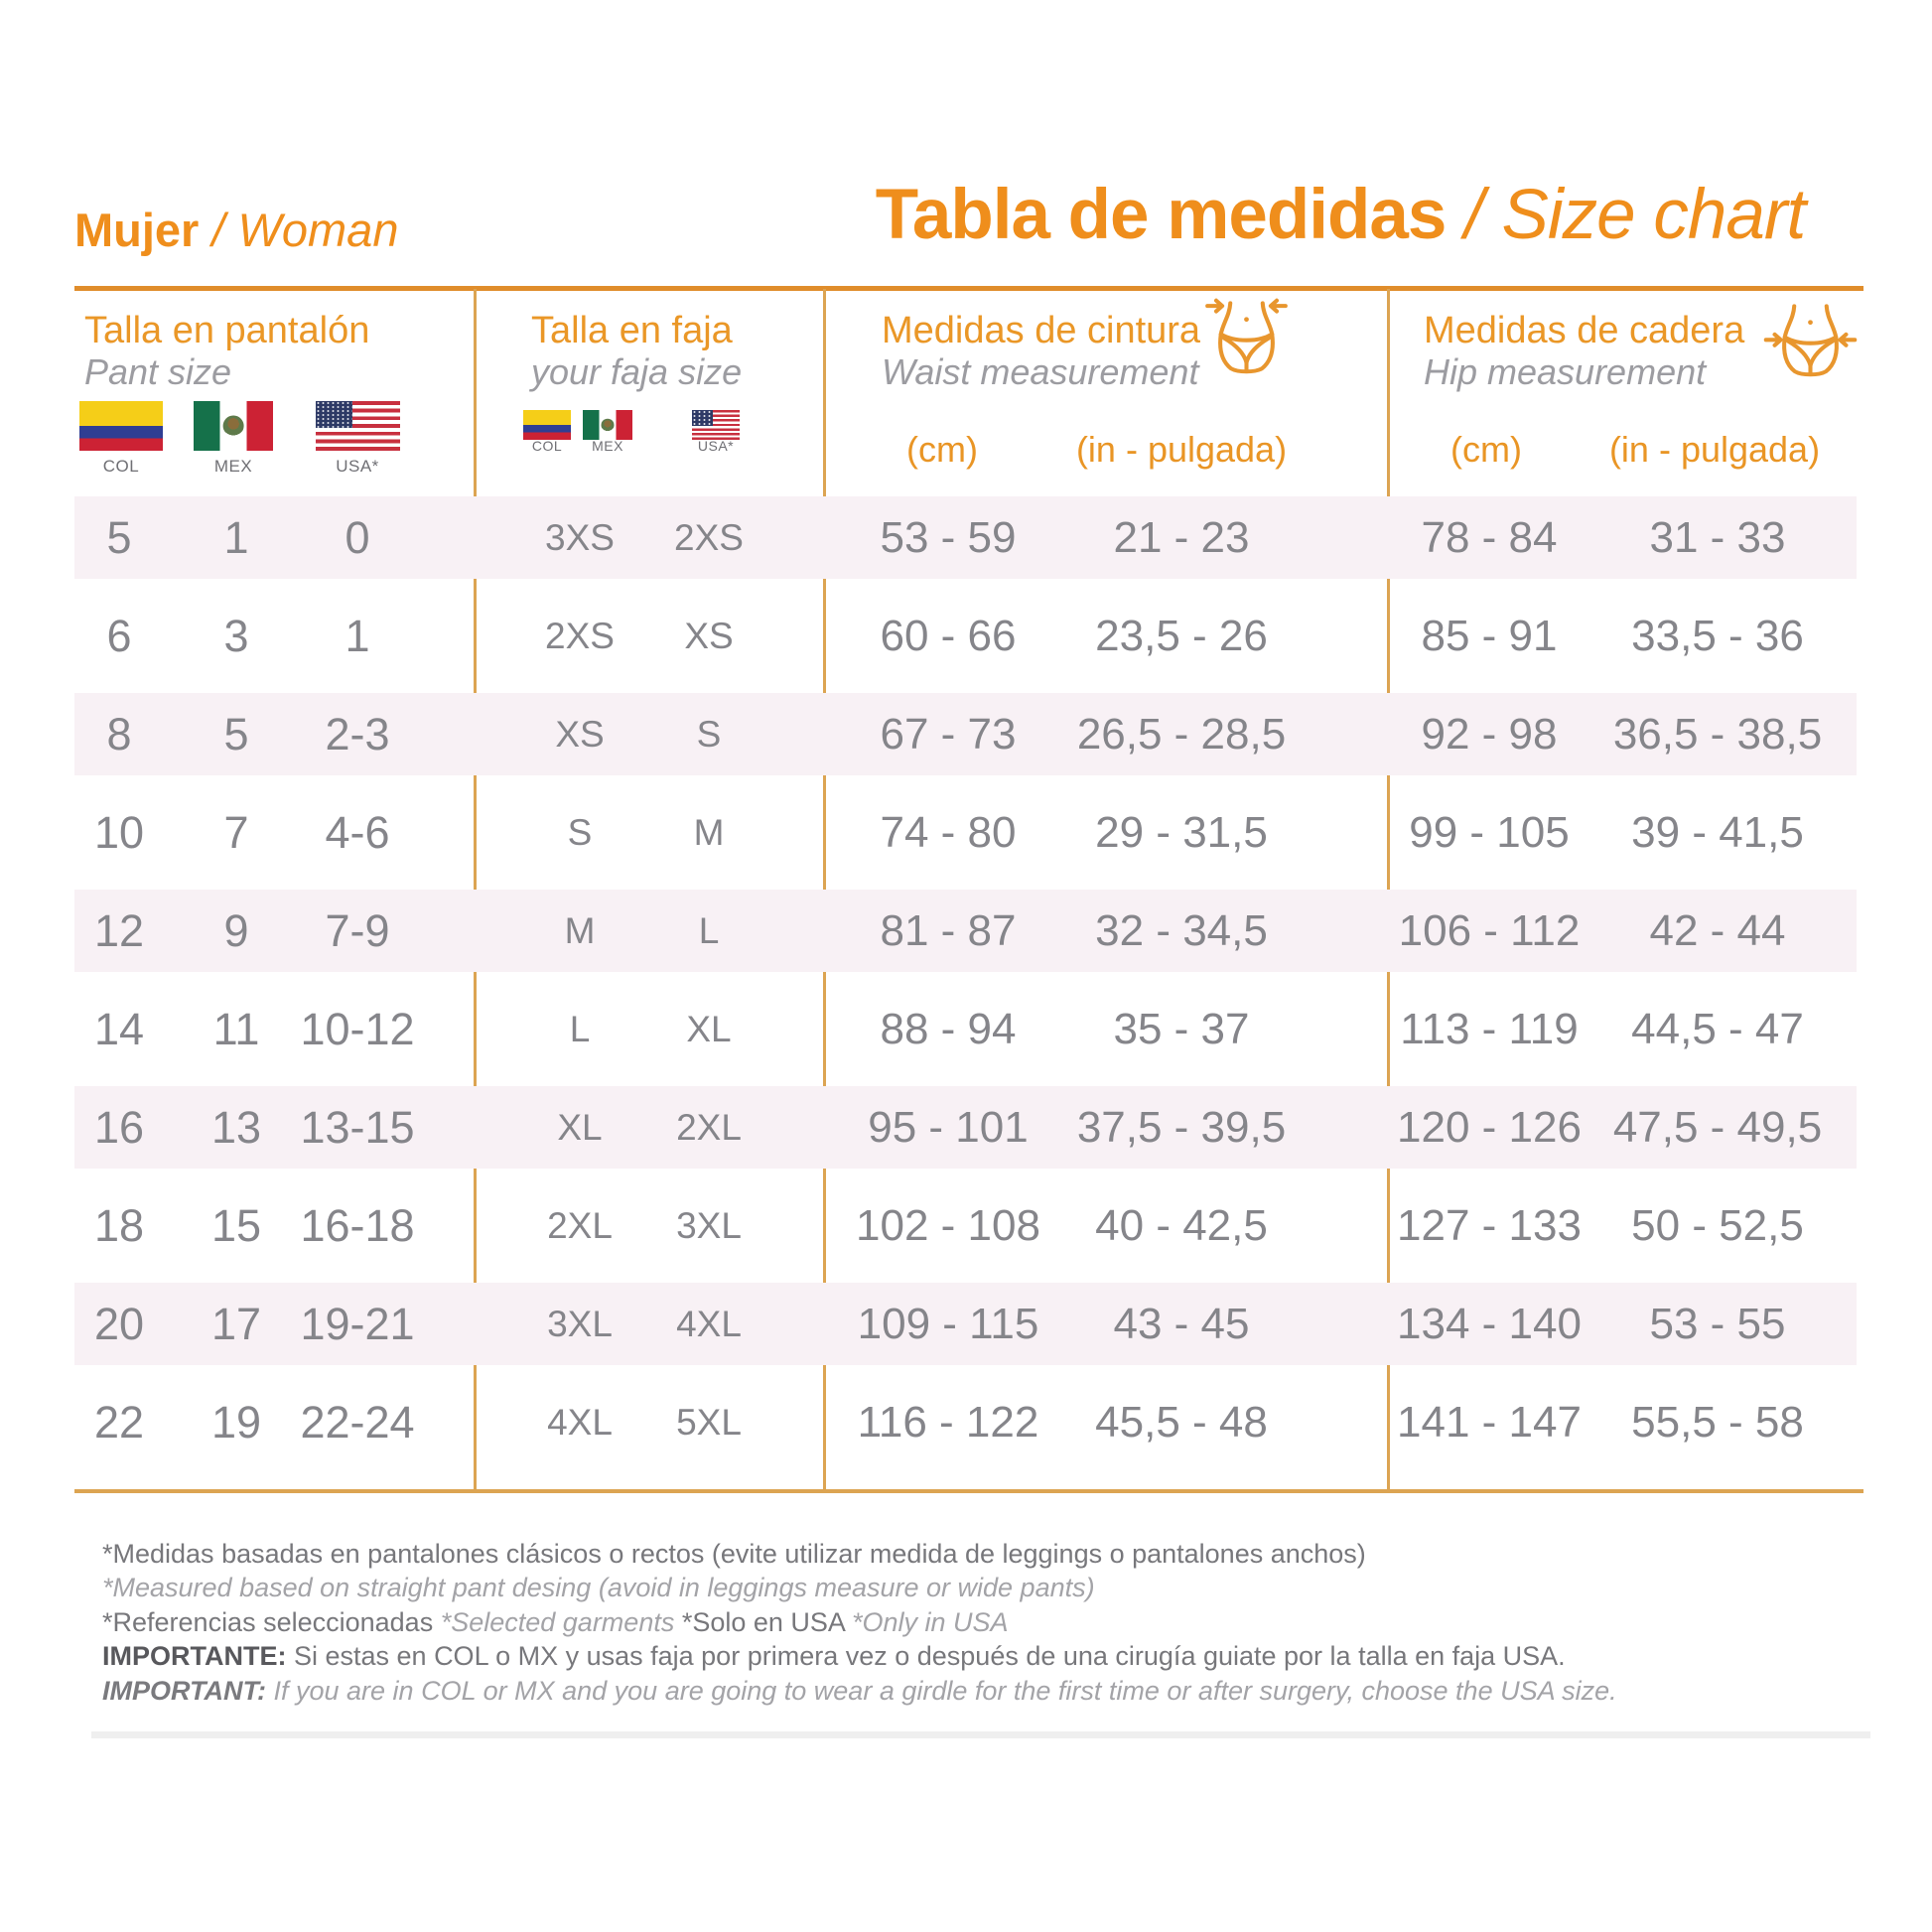  Describe the element at coordinates (233, 466) in the screenshot. I see `flag-label-mex: MEX` at that location.